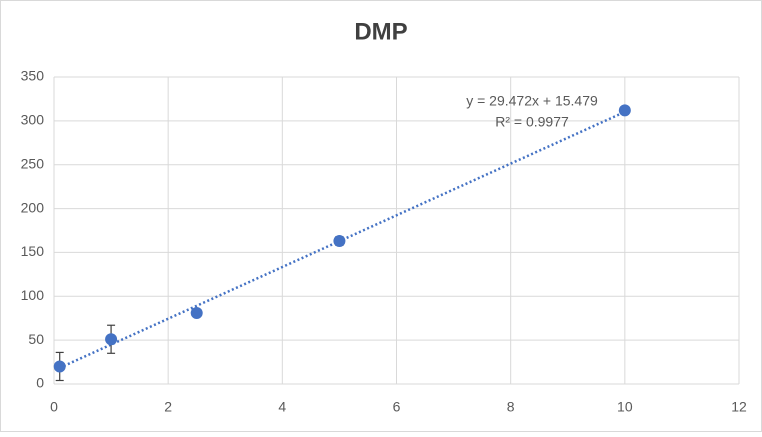  I want to click on y-tick-label: 0, so click(40, 383).